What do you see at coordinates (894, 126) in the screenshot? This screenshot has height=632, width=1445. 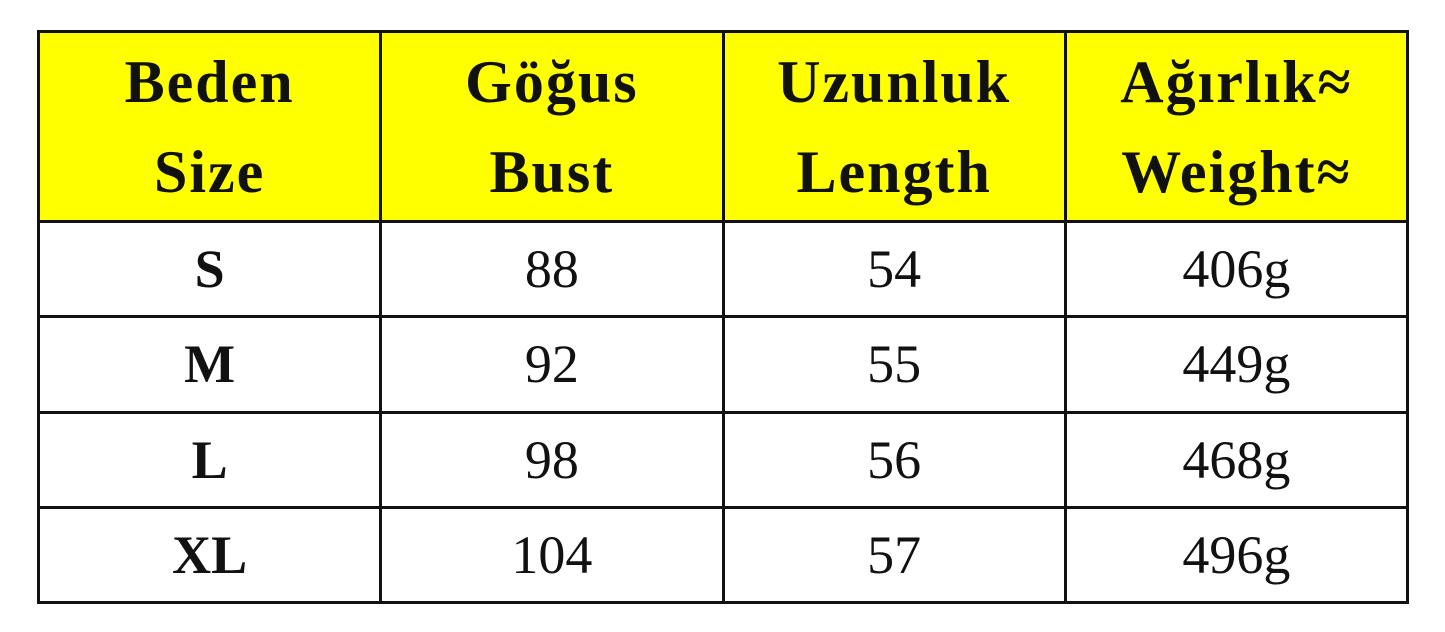 I see `header-length: Uzunluk Length` at bounding box center [894, 126].